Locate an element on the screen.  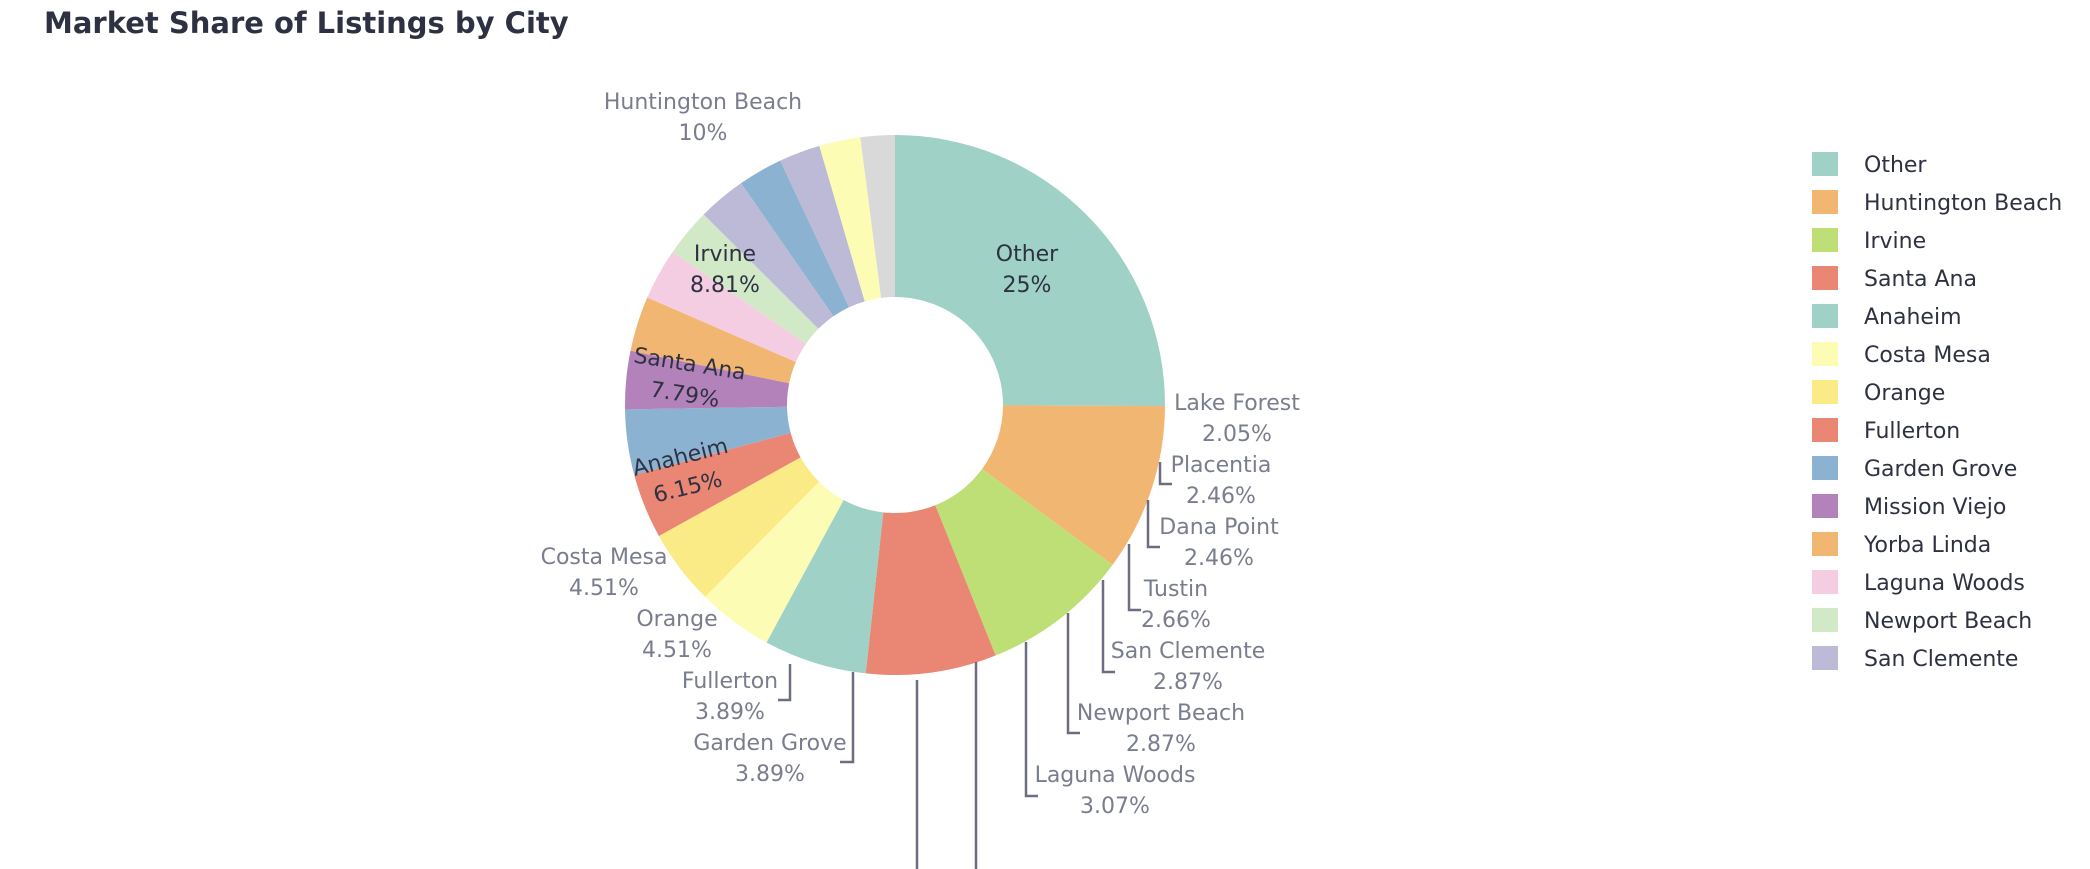
slice-huntington-beach is located at coordinates (1073, 485).